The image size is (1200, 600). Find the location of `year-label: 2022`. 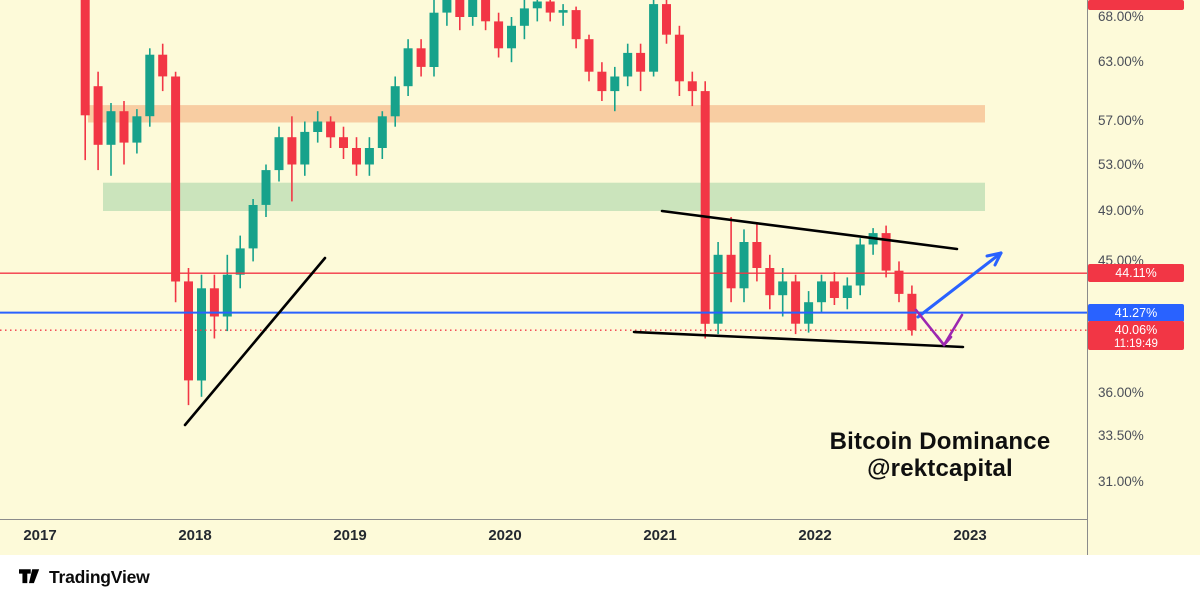

year-label: 2022 is located at coordinates (815, 535).